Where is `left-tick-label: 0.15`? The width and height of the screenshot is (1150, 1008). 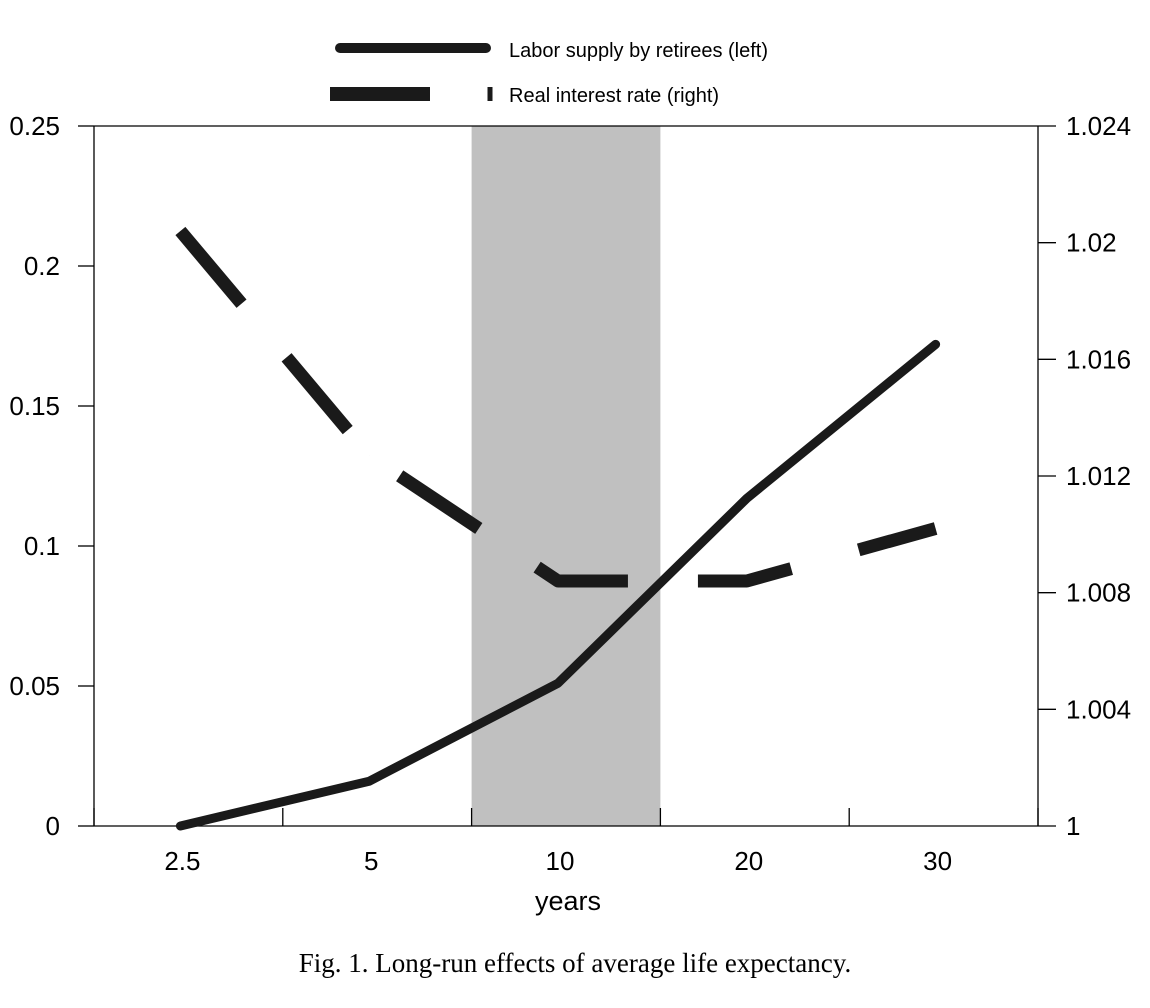
left-tick-label: 0.15 is located at coordinates (34, 406).